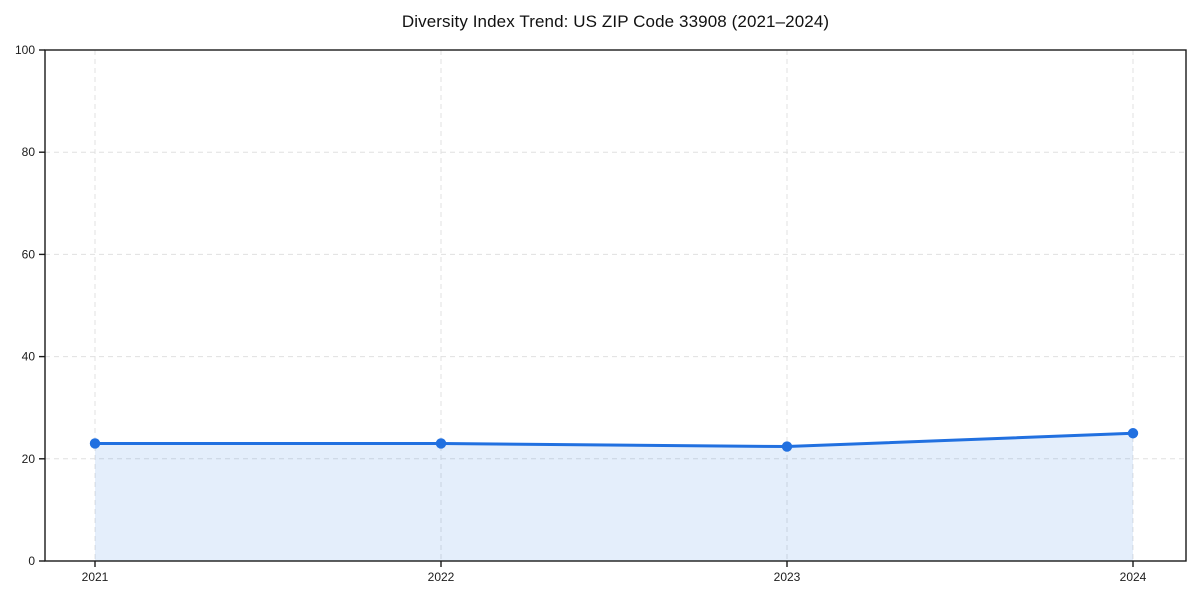  I want to click on y-tick-label: 80, so click(29, 152).